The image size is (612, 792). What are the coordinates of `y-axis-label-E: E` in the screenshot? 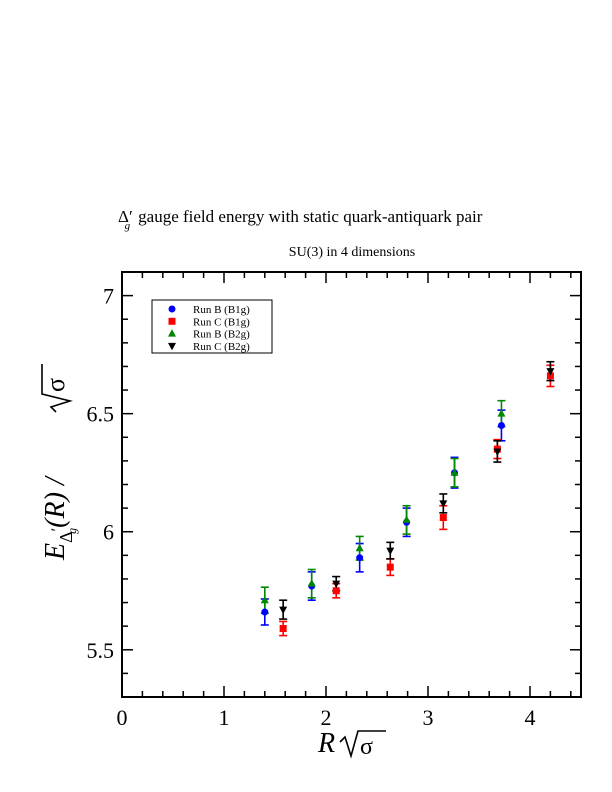 It's located at (55, 552).